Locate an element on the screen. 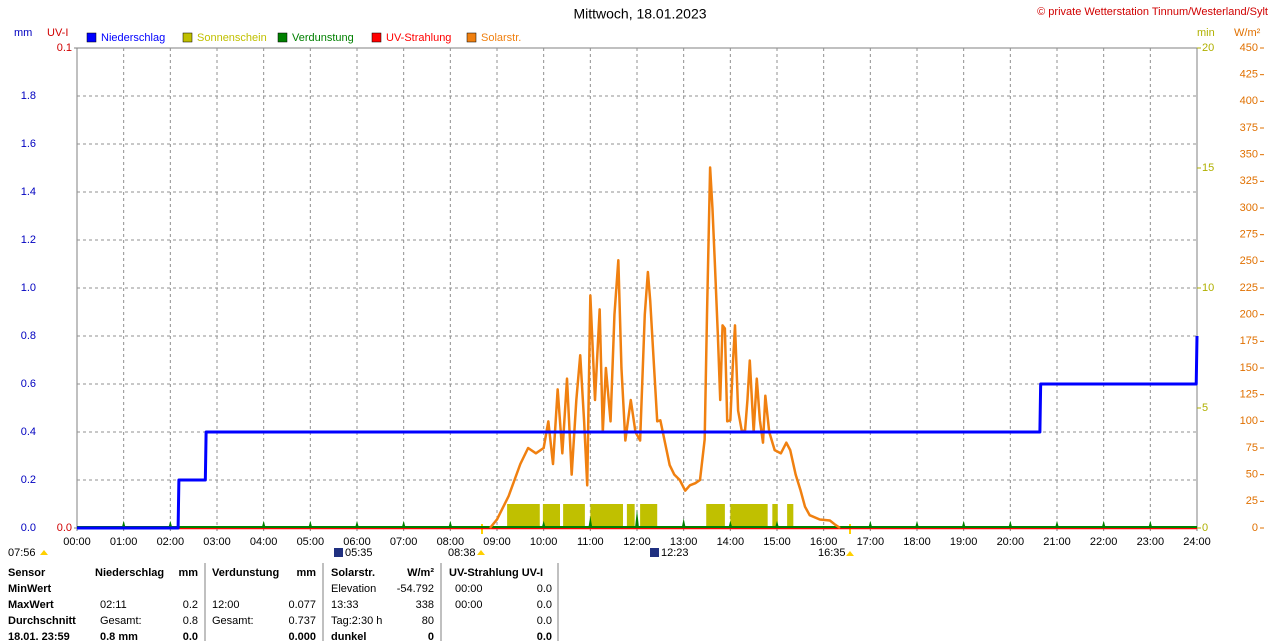 This screenshot has height=641, width=1280. y4-tick-label: 250 is located at coordinates (1249, 261).